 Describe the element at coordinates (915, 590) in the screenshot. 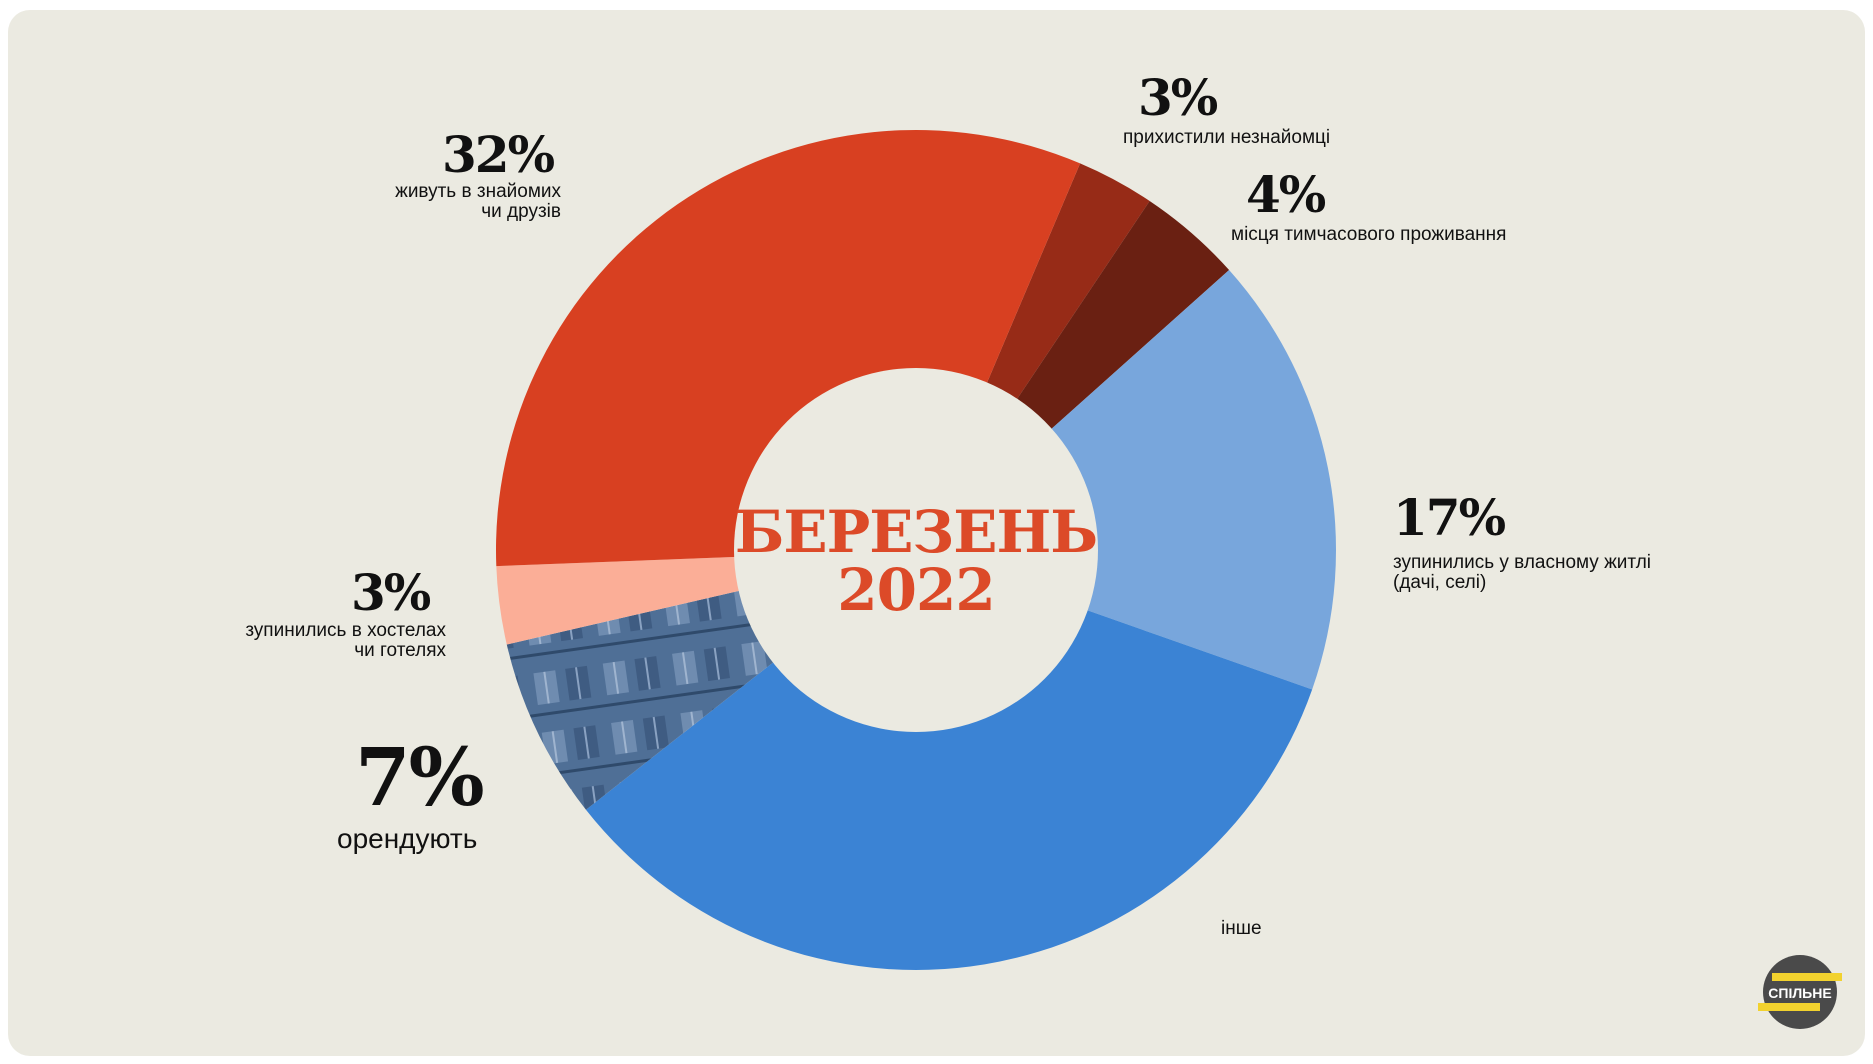

I see `center-title-year: 2022` at that location.